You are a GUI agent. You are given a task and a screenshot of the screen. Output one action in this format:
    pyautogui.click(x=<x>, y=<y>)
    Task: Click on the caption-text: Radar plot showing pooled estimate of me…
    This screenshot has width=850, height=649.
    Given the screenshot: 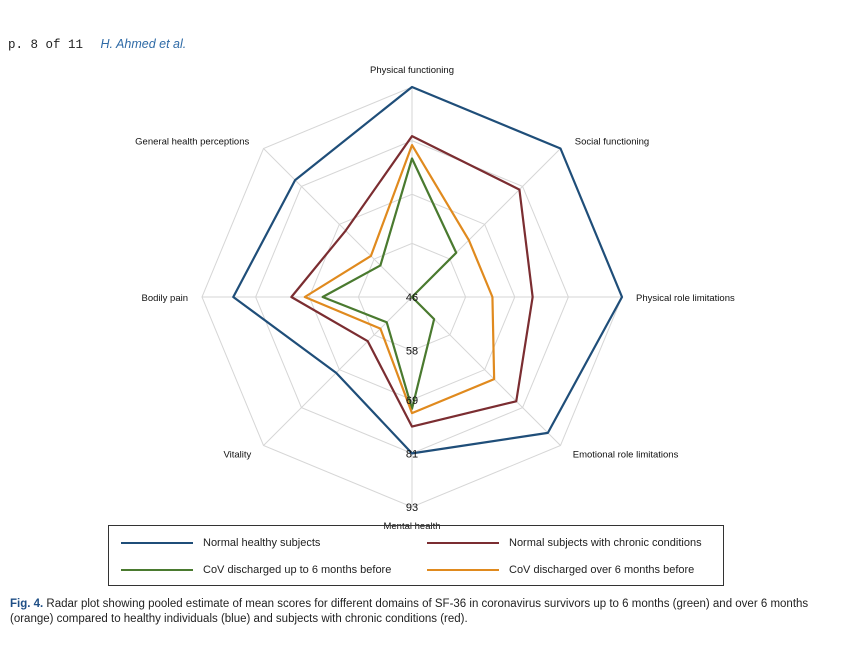 What is the action you would take?
    pyautogui.click(x=409, y=611)
    